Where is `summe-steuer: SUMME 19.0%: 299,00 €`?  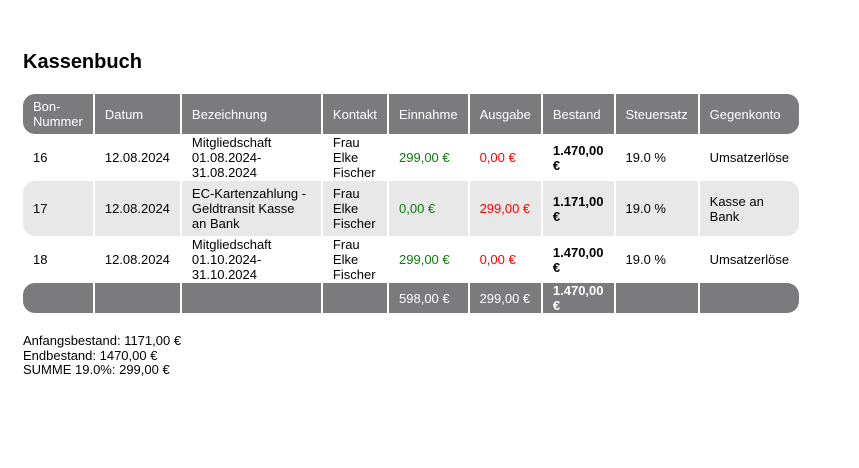
summe-steuer: SUMME 19.0%: 299,00 € is located at coordinates (96, 369).